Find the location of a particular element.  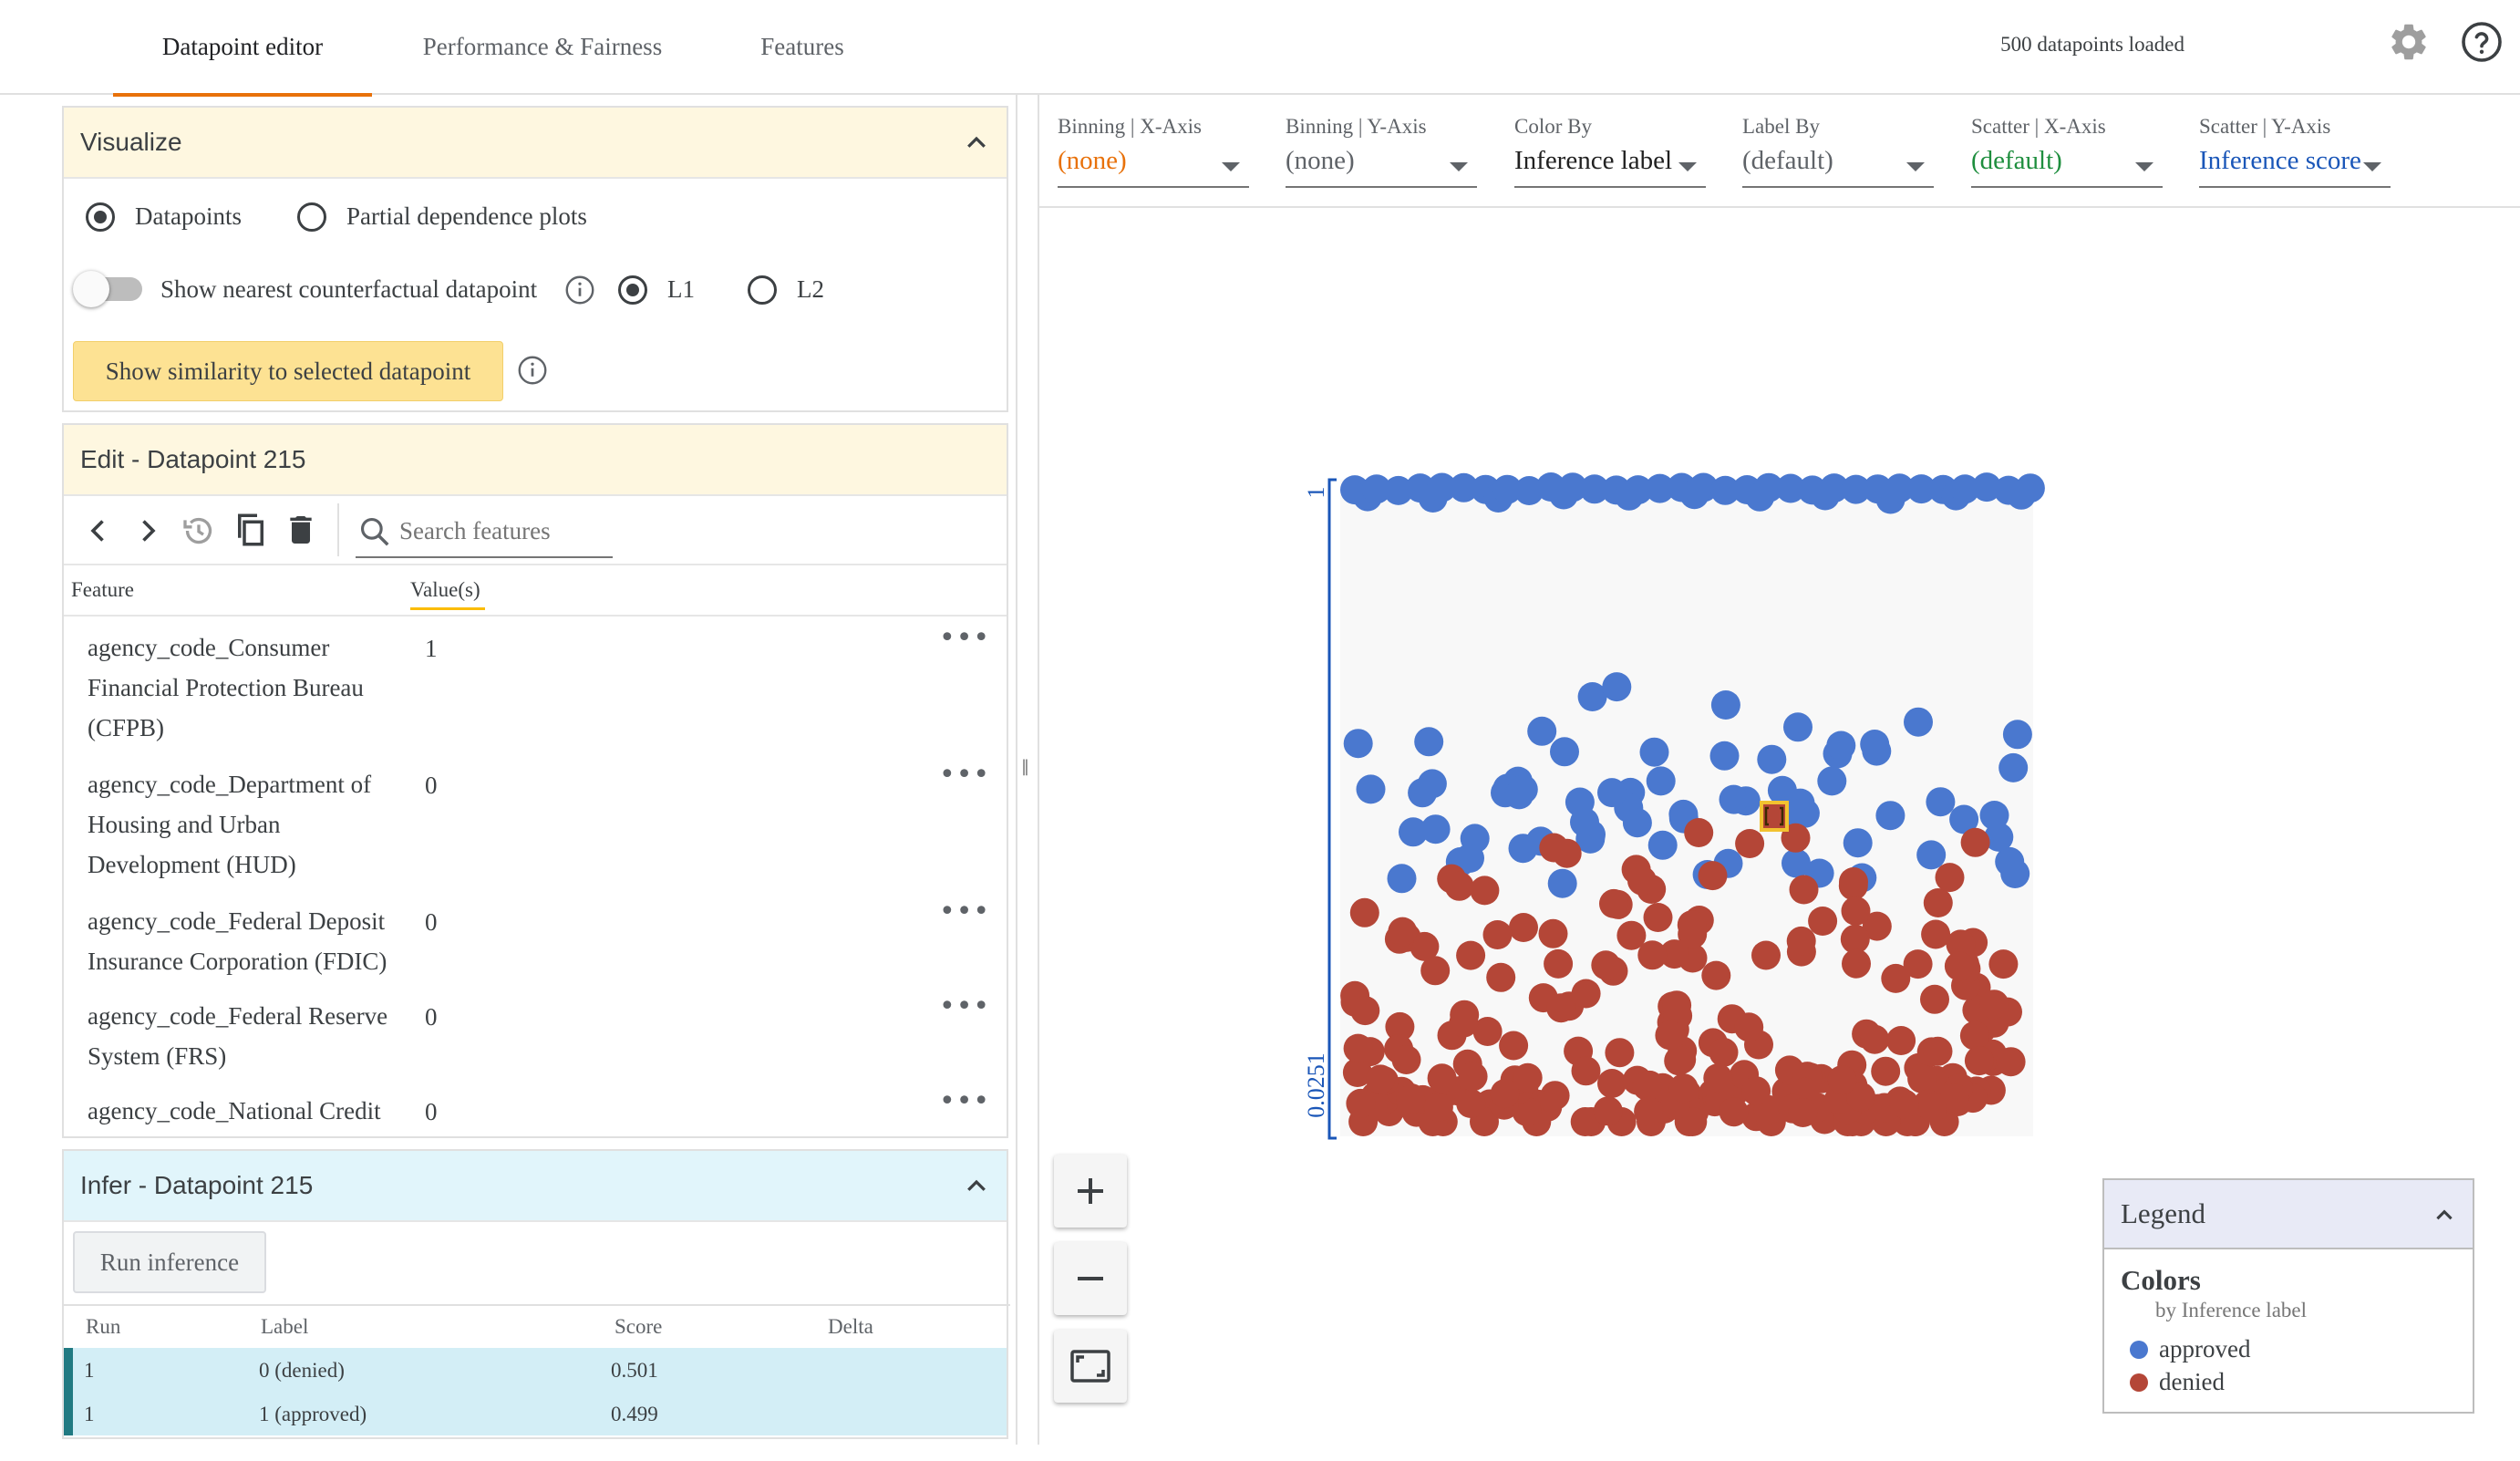

tab-datapoint-editor: Datapoint editor is located at coordinates (242, 48).